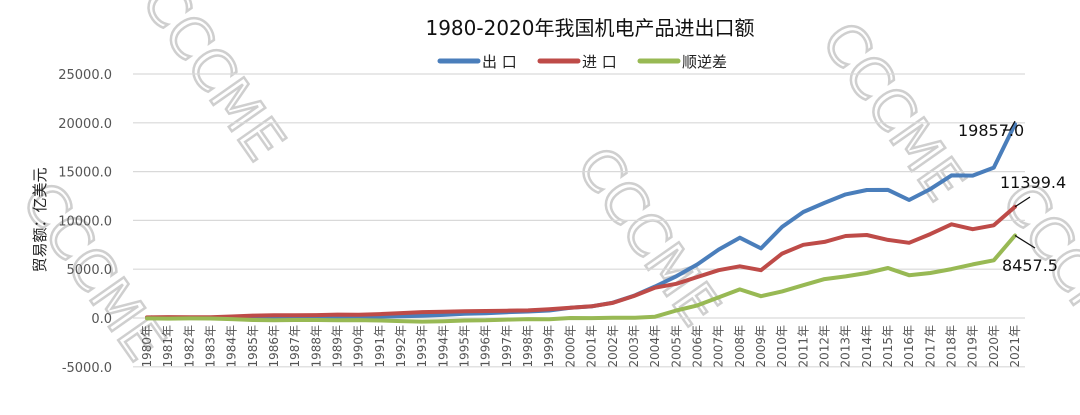  I want to click on x-tick-label: 2008年, so click(740, 346).